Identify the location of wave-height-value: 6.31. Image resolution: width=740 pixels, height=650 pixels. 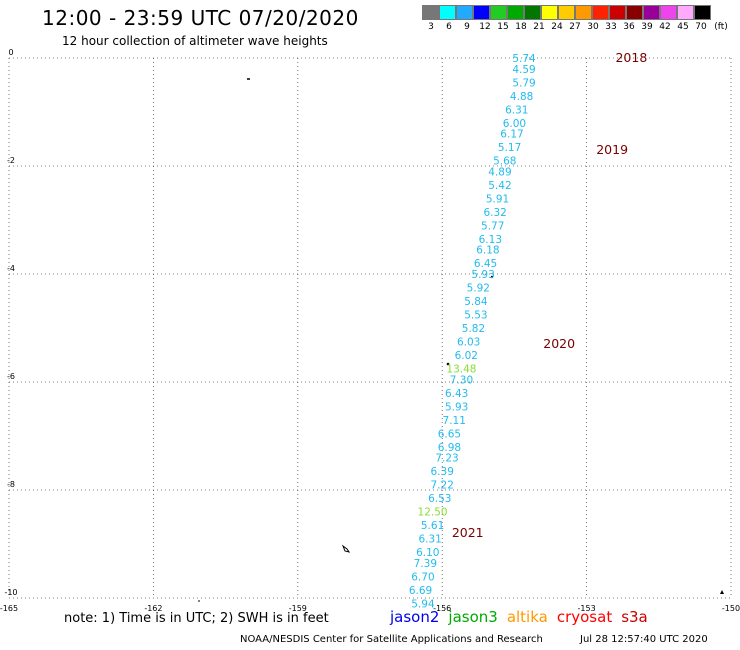
(516, 110).